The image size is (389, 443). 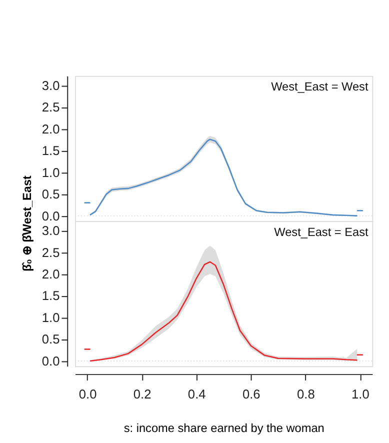 What do you see at coordinates (197, 394) in the screenshot?
I see `x-tick-label: 0.4` at bounding box center [197, 394].